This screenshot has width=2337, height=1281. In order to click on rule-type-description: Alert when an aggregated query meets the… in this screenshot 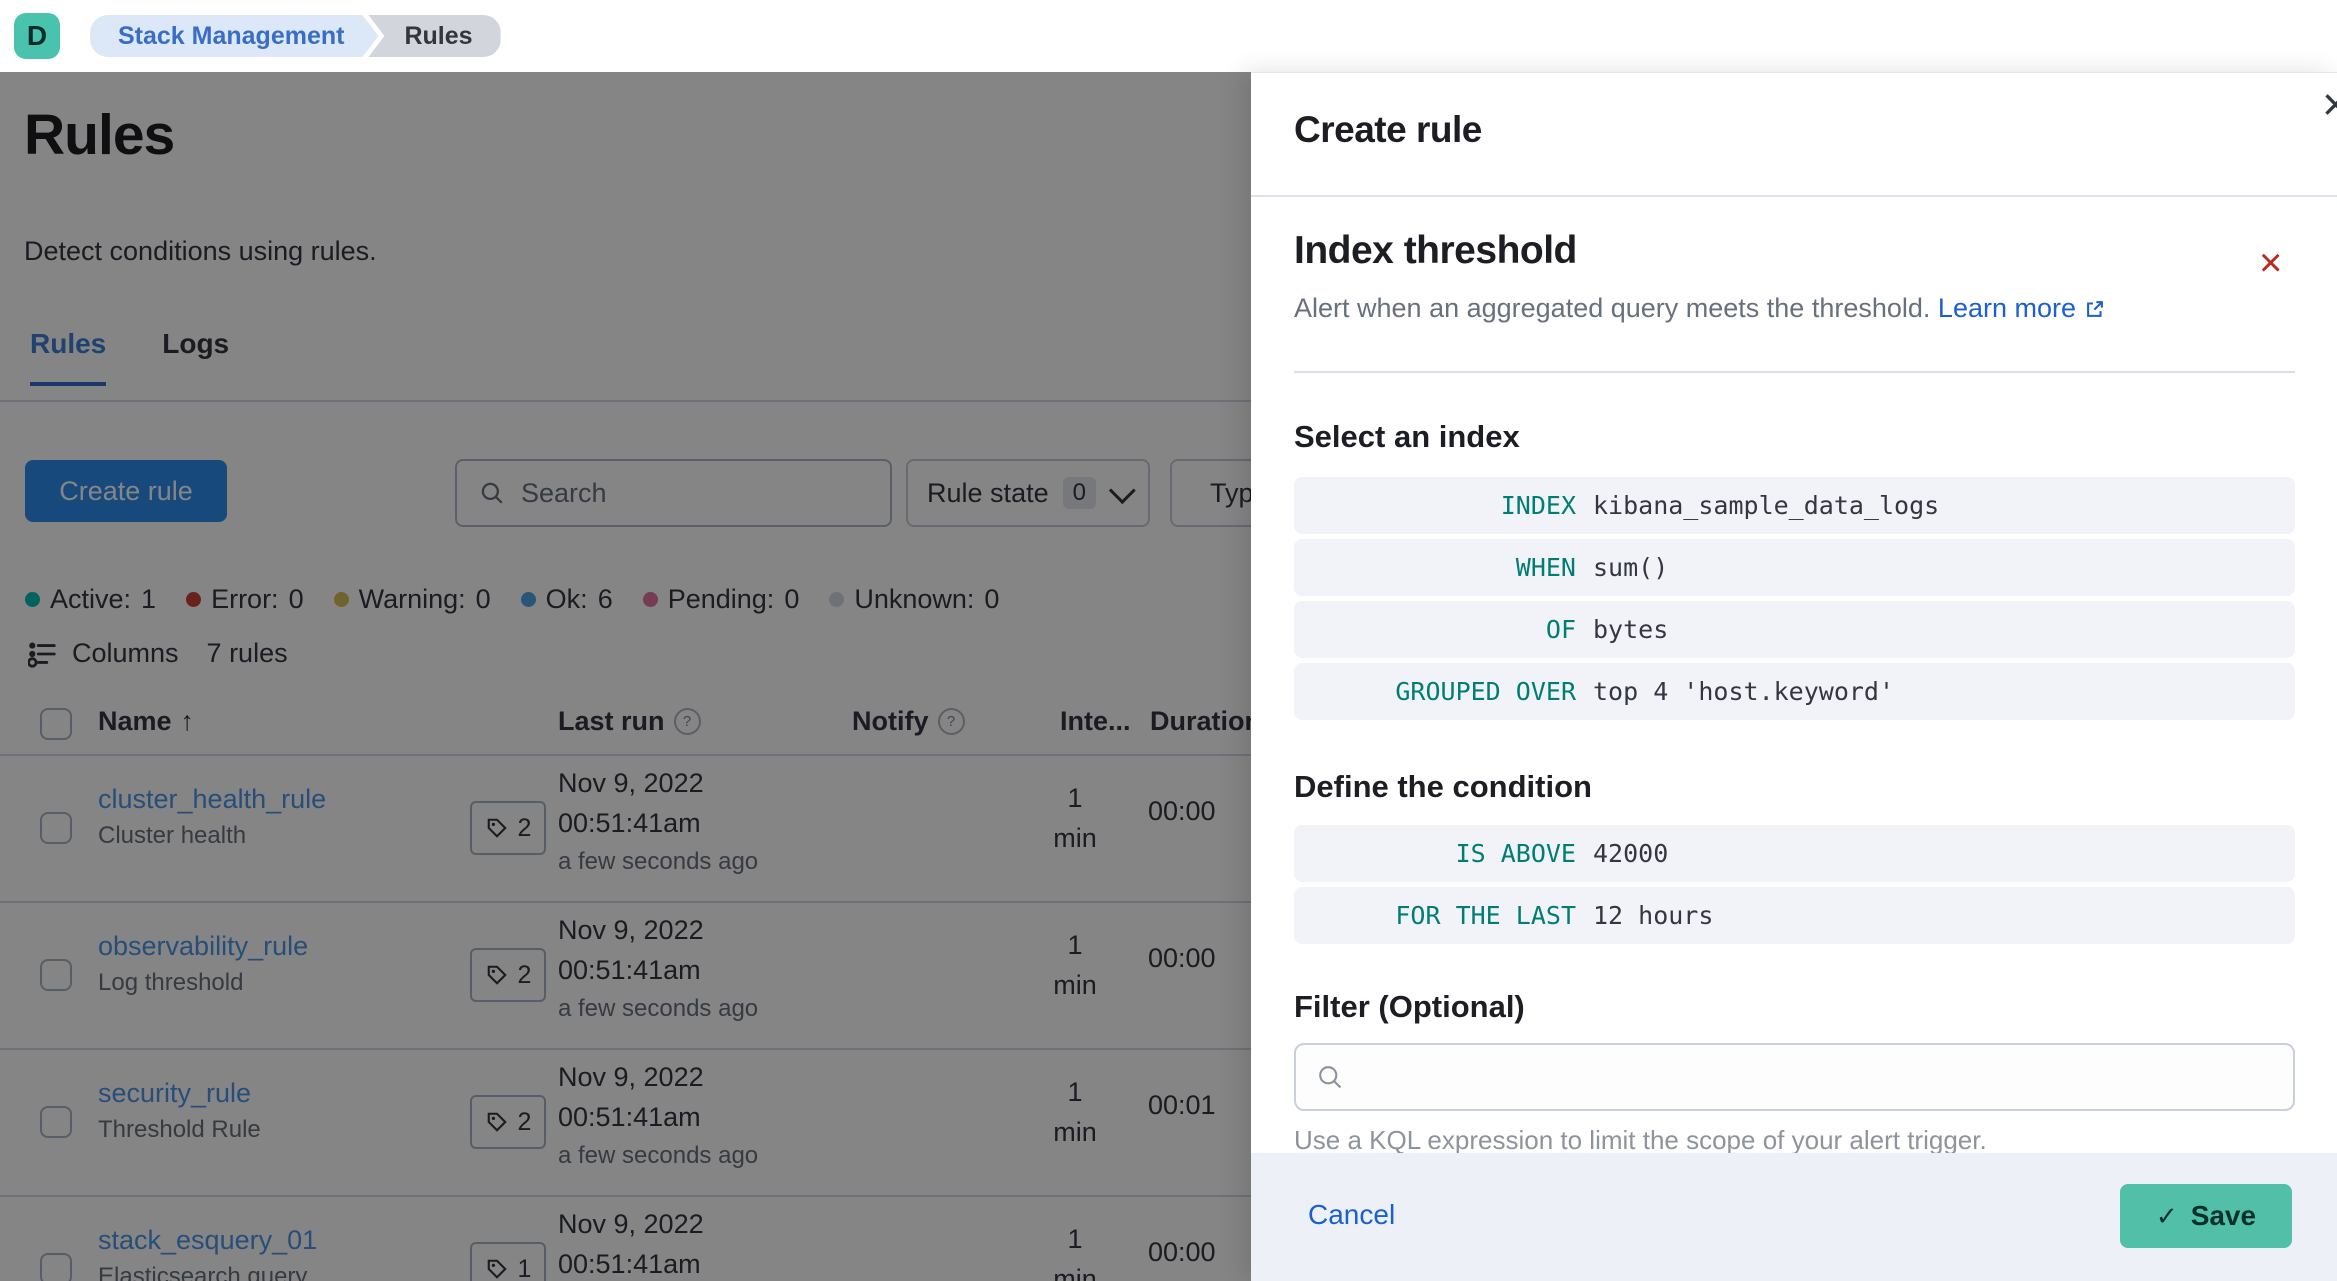, I will do `click(1700, 308)`.